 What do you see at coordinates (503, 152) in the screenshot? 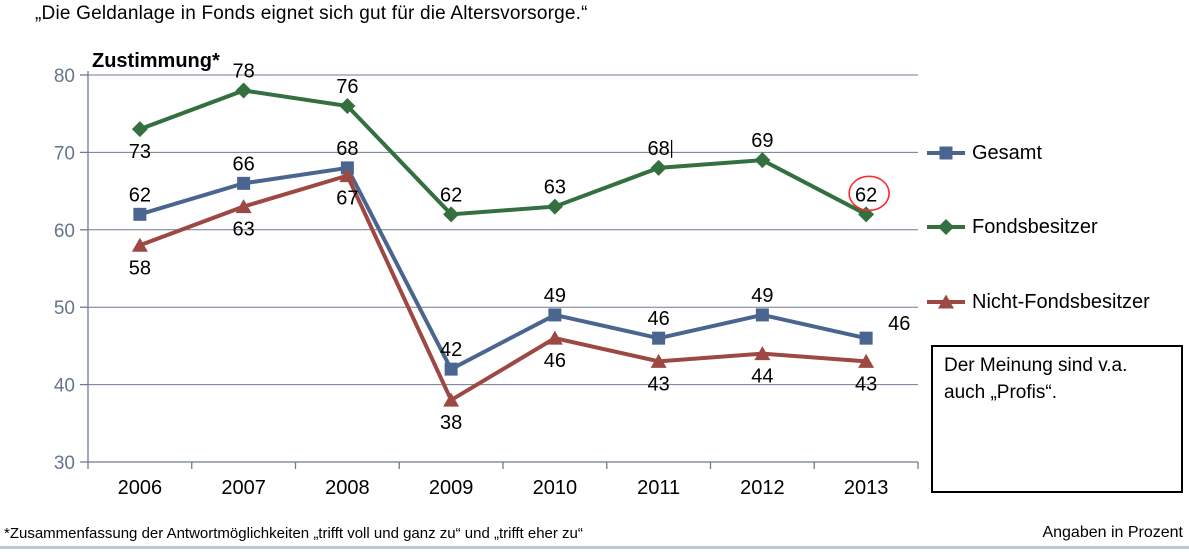
I see `series-line` at bounding box center [503, 152].